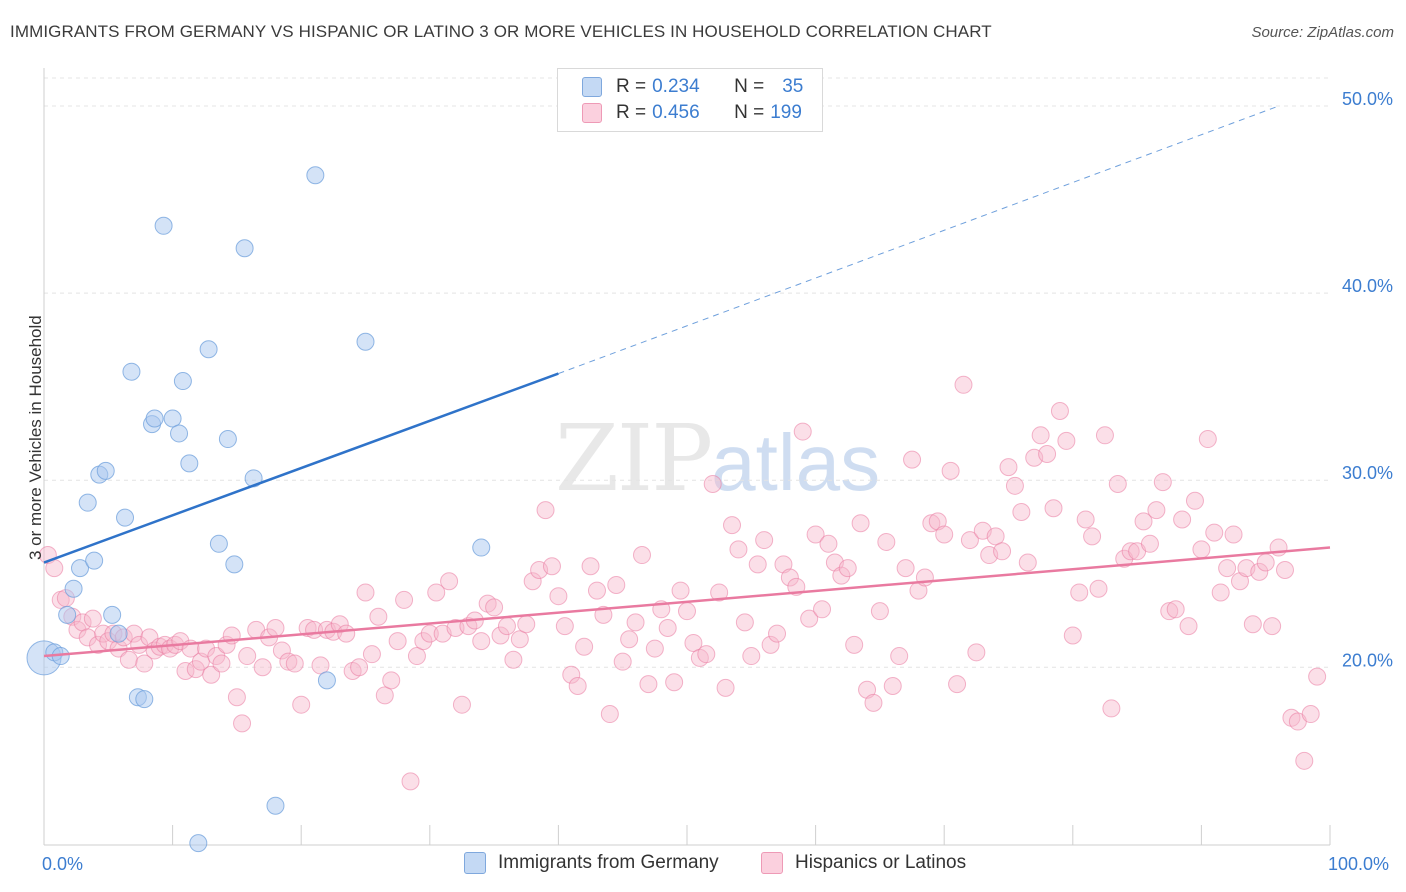  What do you see at coordinates (591, 863) in the screenshot?
I see `bottom-legend-germany: Immigrants from Germany` at bounding box center [591, 863].